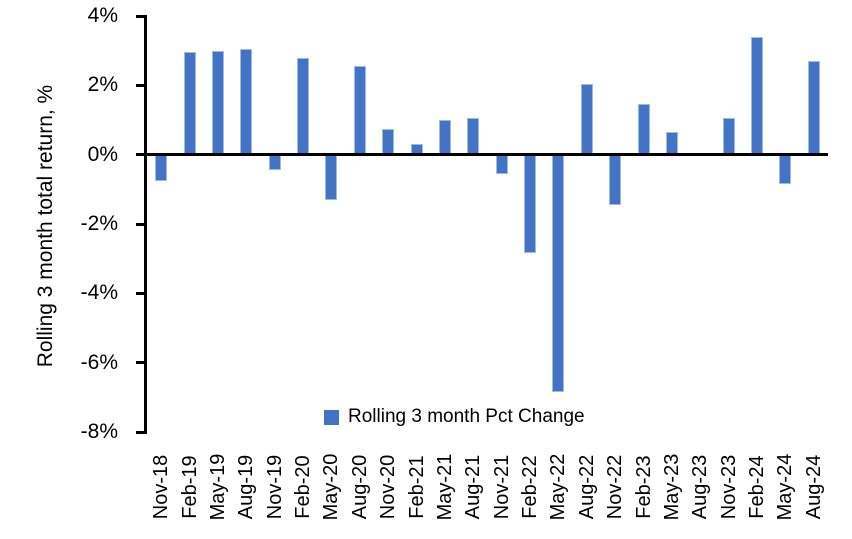 This screenshot has width=852, height=539. I want to click on x-tick-label: Aug-22, so click(586, 487).